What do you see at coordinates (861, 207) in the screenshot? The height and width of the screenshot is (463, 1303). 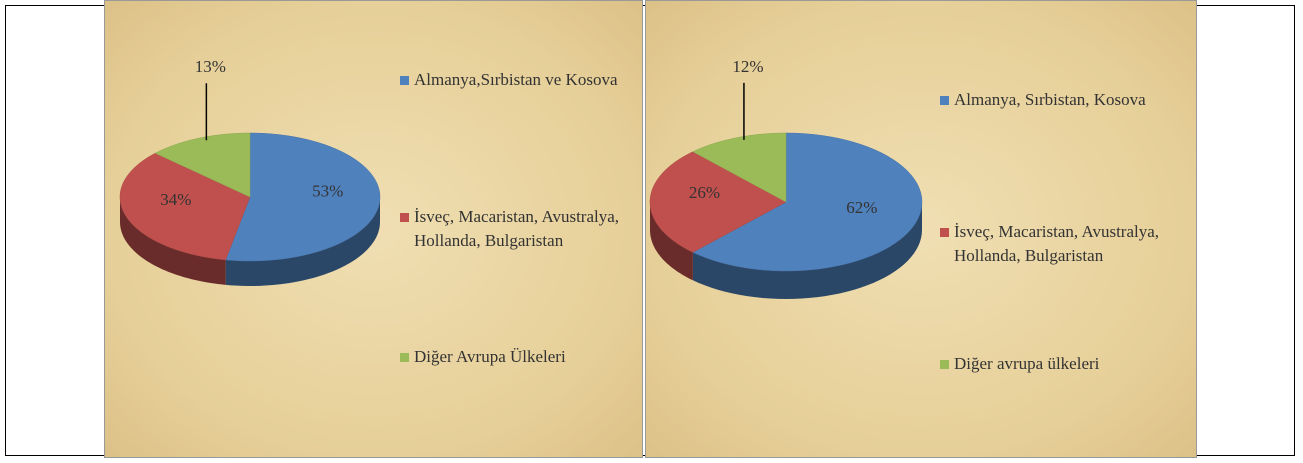 I see `data-label: 62%` at bounding box center [861, 207].